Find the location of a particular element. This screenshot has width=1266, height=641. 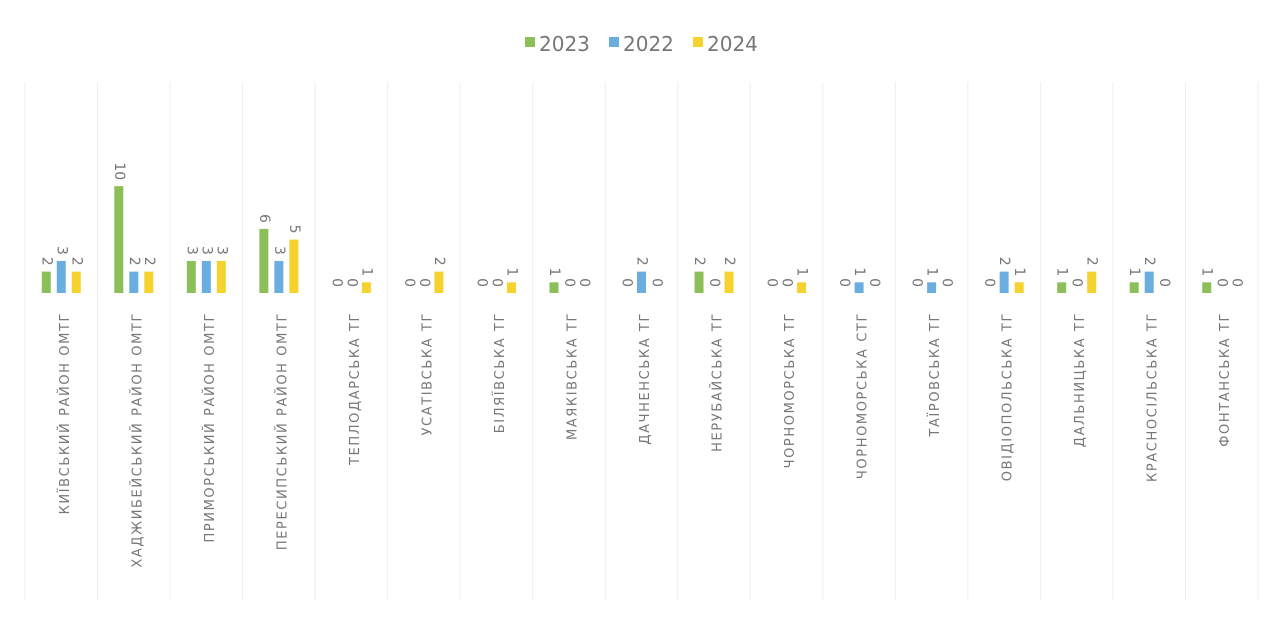

value-label: 6 is located at coordinates (264, 218).